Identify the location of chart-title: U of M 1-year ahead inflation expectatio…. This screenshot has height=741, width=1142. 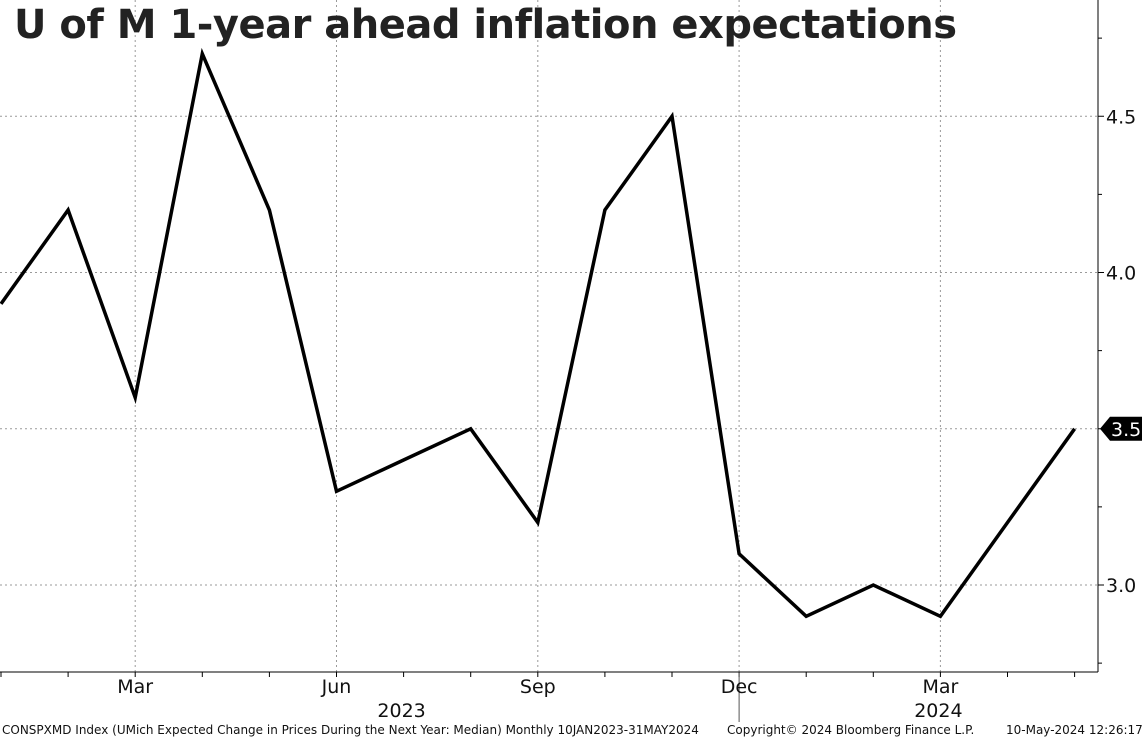
(485, 25).